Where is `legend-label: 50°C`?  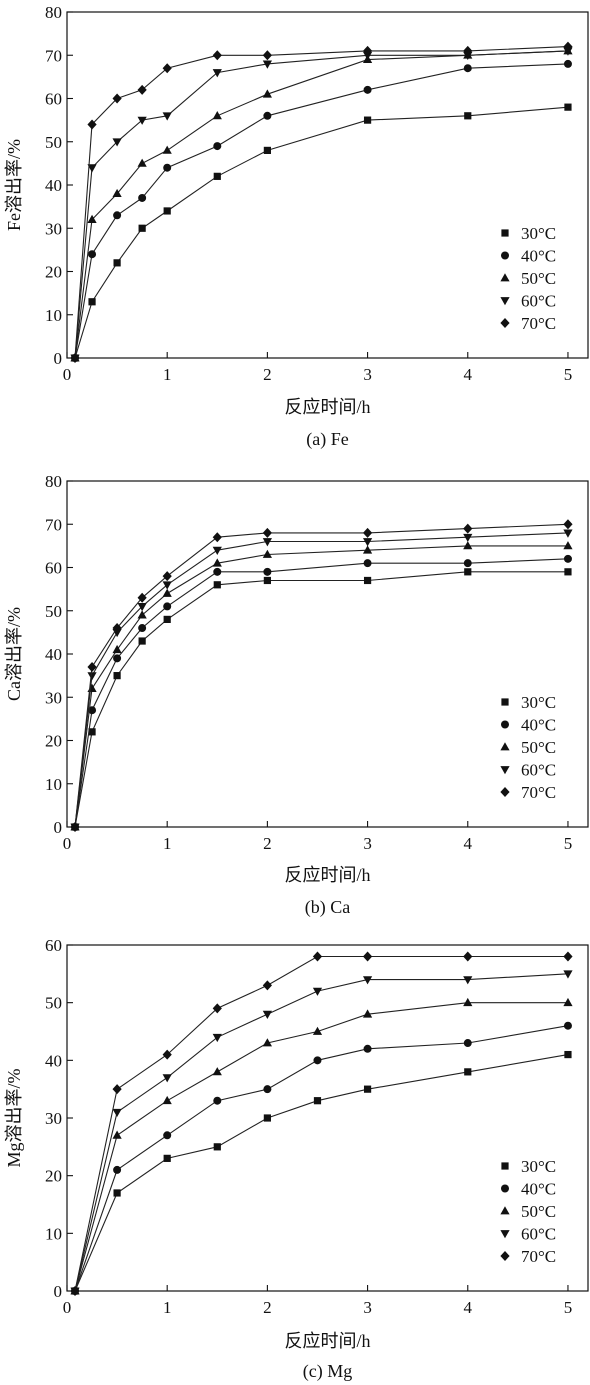 legend-label: 50°C is located at coordinates (538, 747).